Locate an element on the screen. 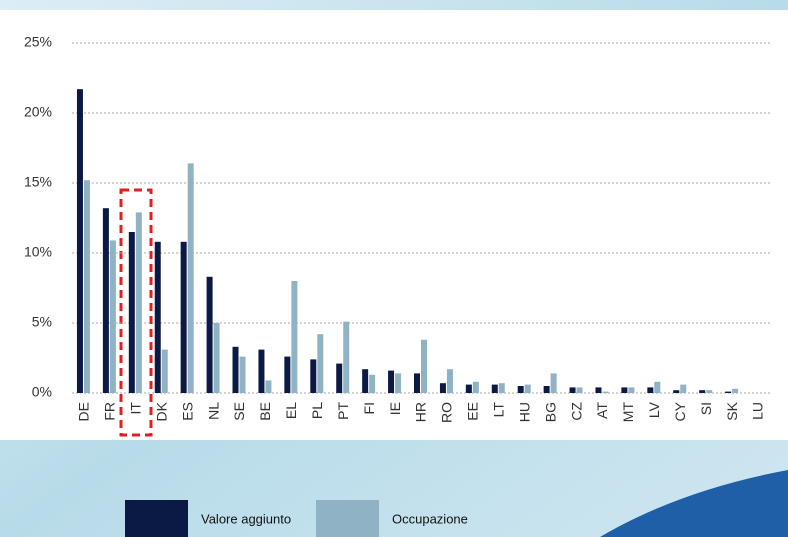  x-tick-label: EE is located at coordinates (473, 411).